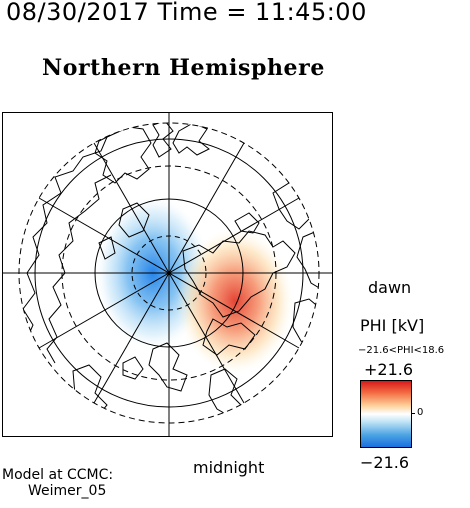  I want to click on model-credit-line2: Weimer_05, so click(67, 491).